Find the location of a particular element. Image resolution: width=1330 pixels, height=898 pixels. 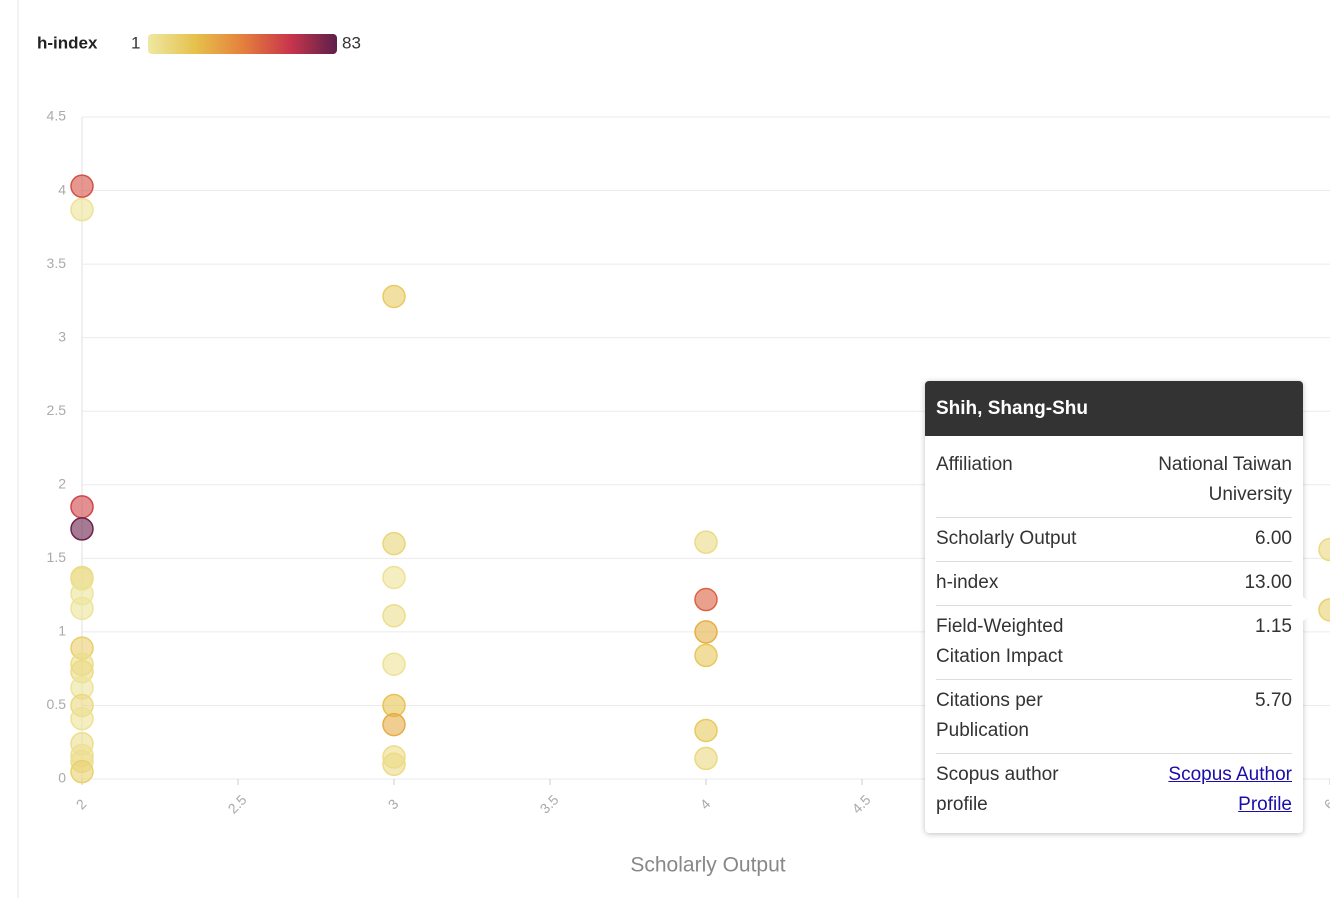

legend-title: h-index is located at coordinates (67, 42).